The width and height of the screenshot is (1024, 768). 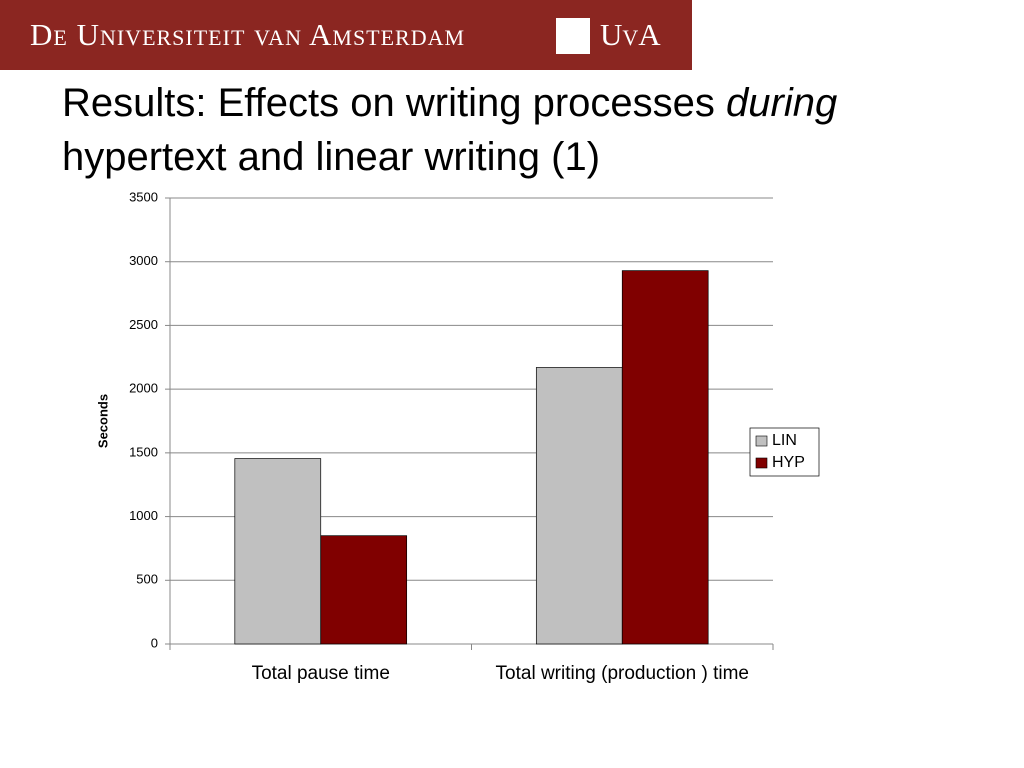 I want to click on title-part: Results: Effects on writing processes, so click(x=388, y=103).